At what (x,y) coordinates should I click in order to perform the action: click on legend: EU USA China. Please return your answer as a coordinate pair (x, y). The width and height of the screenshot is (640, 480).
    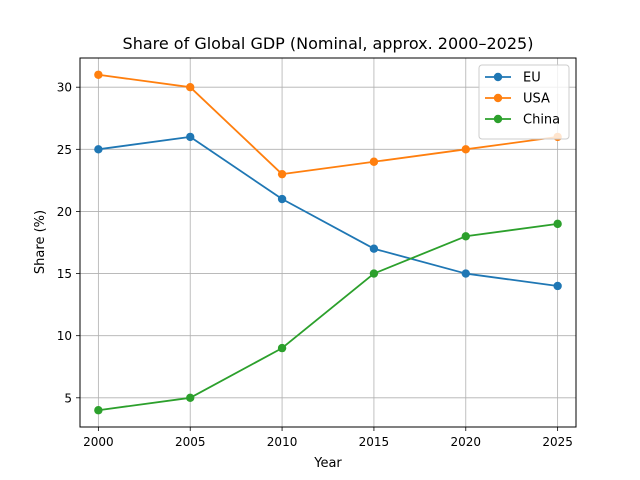
    Looking at the image, I should click on (524, 102).